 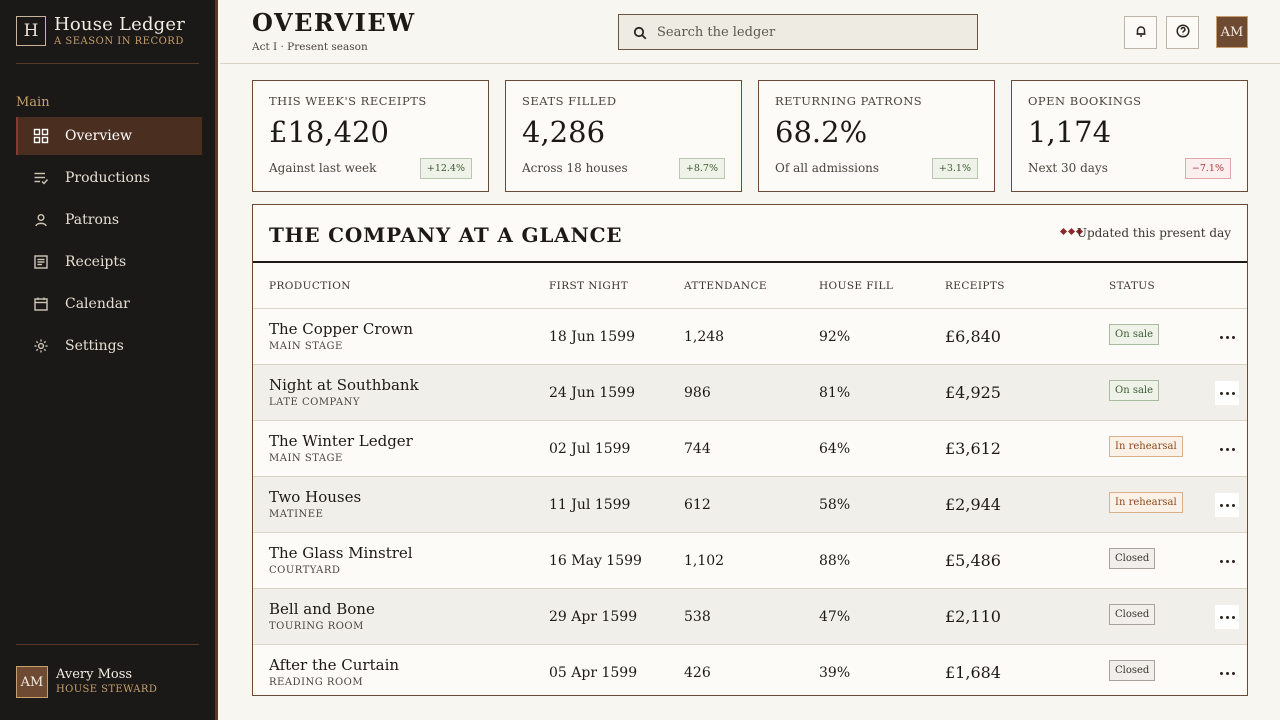 What do you see at coordinates (835, 505) in the screenshot?
I see `house-fill-cell: 58%` at bounding box center [835, 505].